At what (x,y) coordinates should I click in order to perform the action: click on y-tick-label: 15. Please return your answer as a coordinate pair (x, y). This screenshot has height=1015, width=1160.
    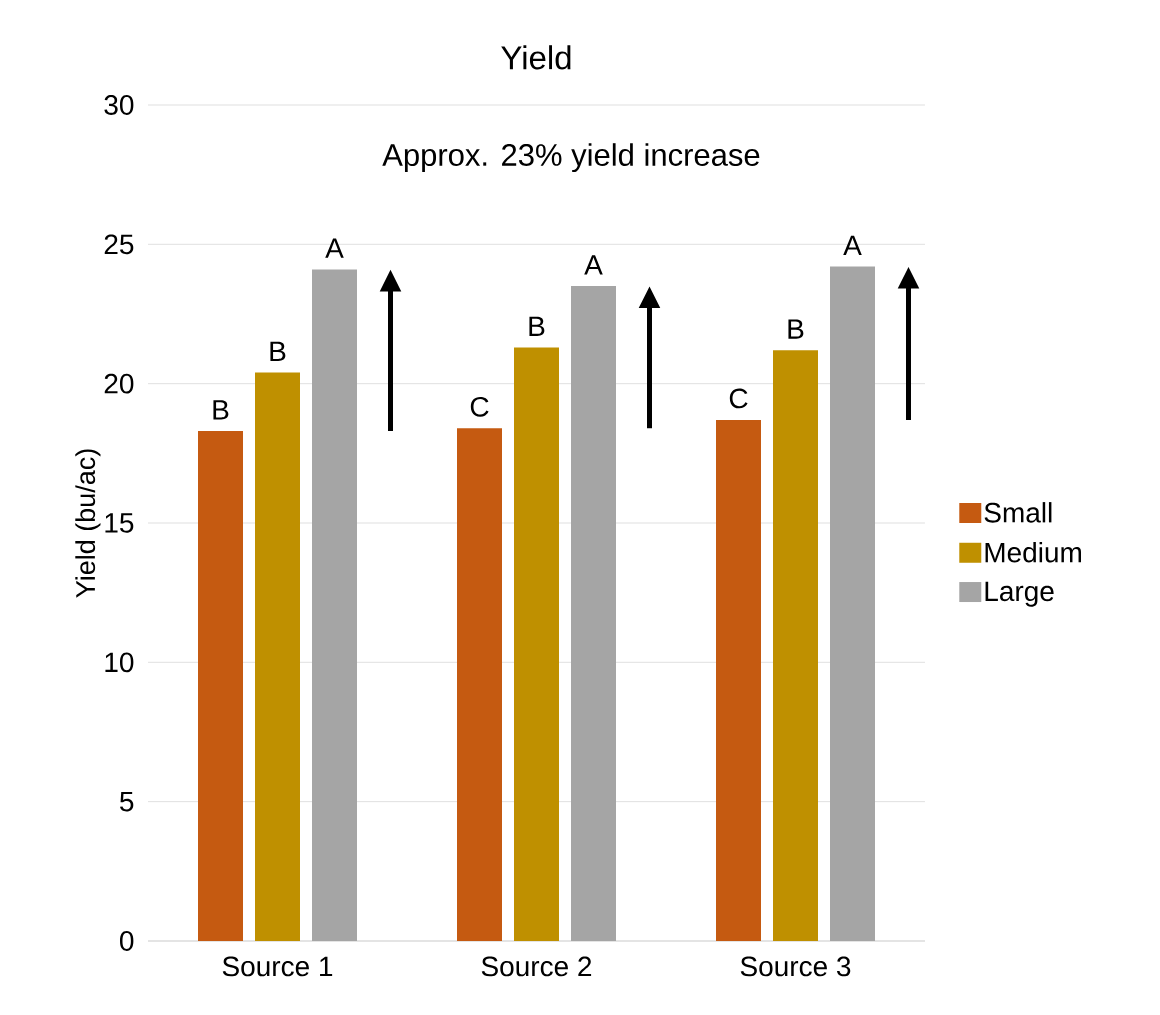
    Looking at the image, I should click on (119, 523).